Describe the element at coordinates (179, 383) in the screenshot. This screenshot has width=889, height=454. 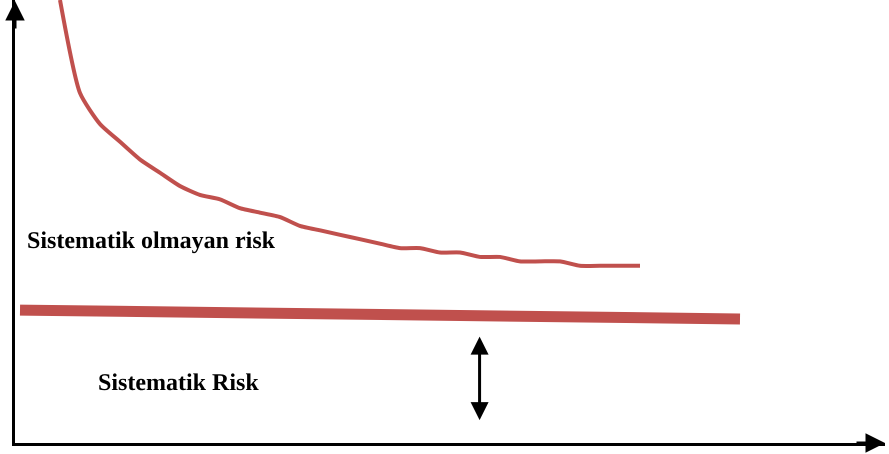
I see `annotation: Sistematik Risk` at that location.